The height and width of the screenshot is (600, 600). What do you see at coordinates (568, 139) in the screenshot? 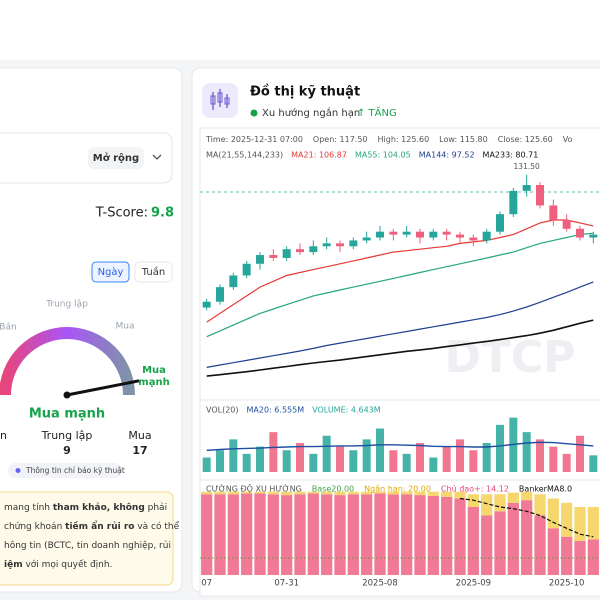
I see `info-item: Vo` at bounding box center [568, 139].